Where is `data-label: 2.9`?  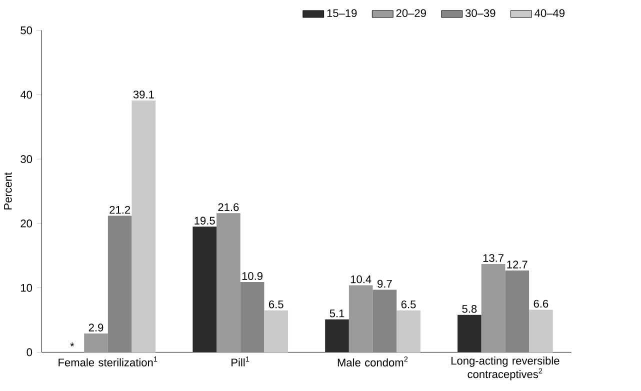
data-label: 2.9 is located at coordinates (96, 328).